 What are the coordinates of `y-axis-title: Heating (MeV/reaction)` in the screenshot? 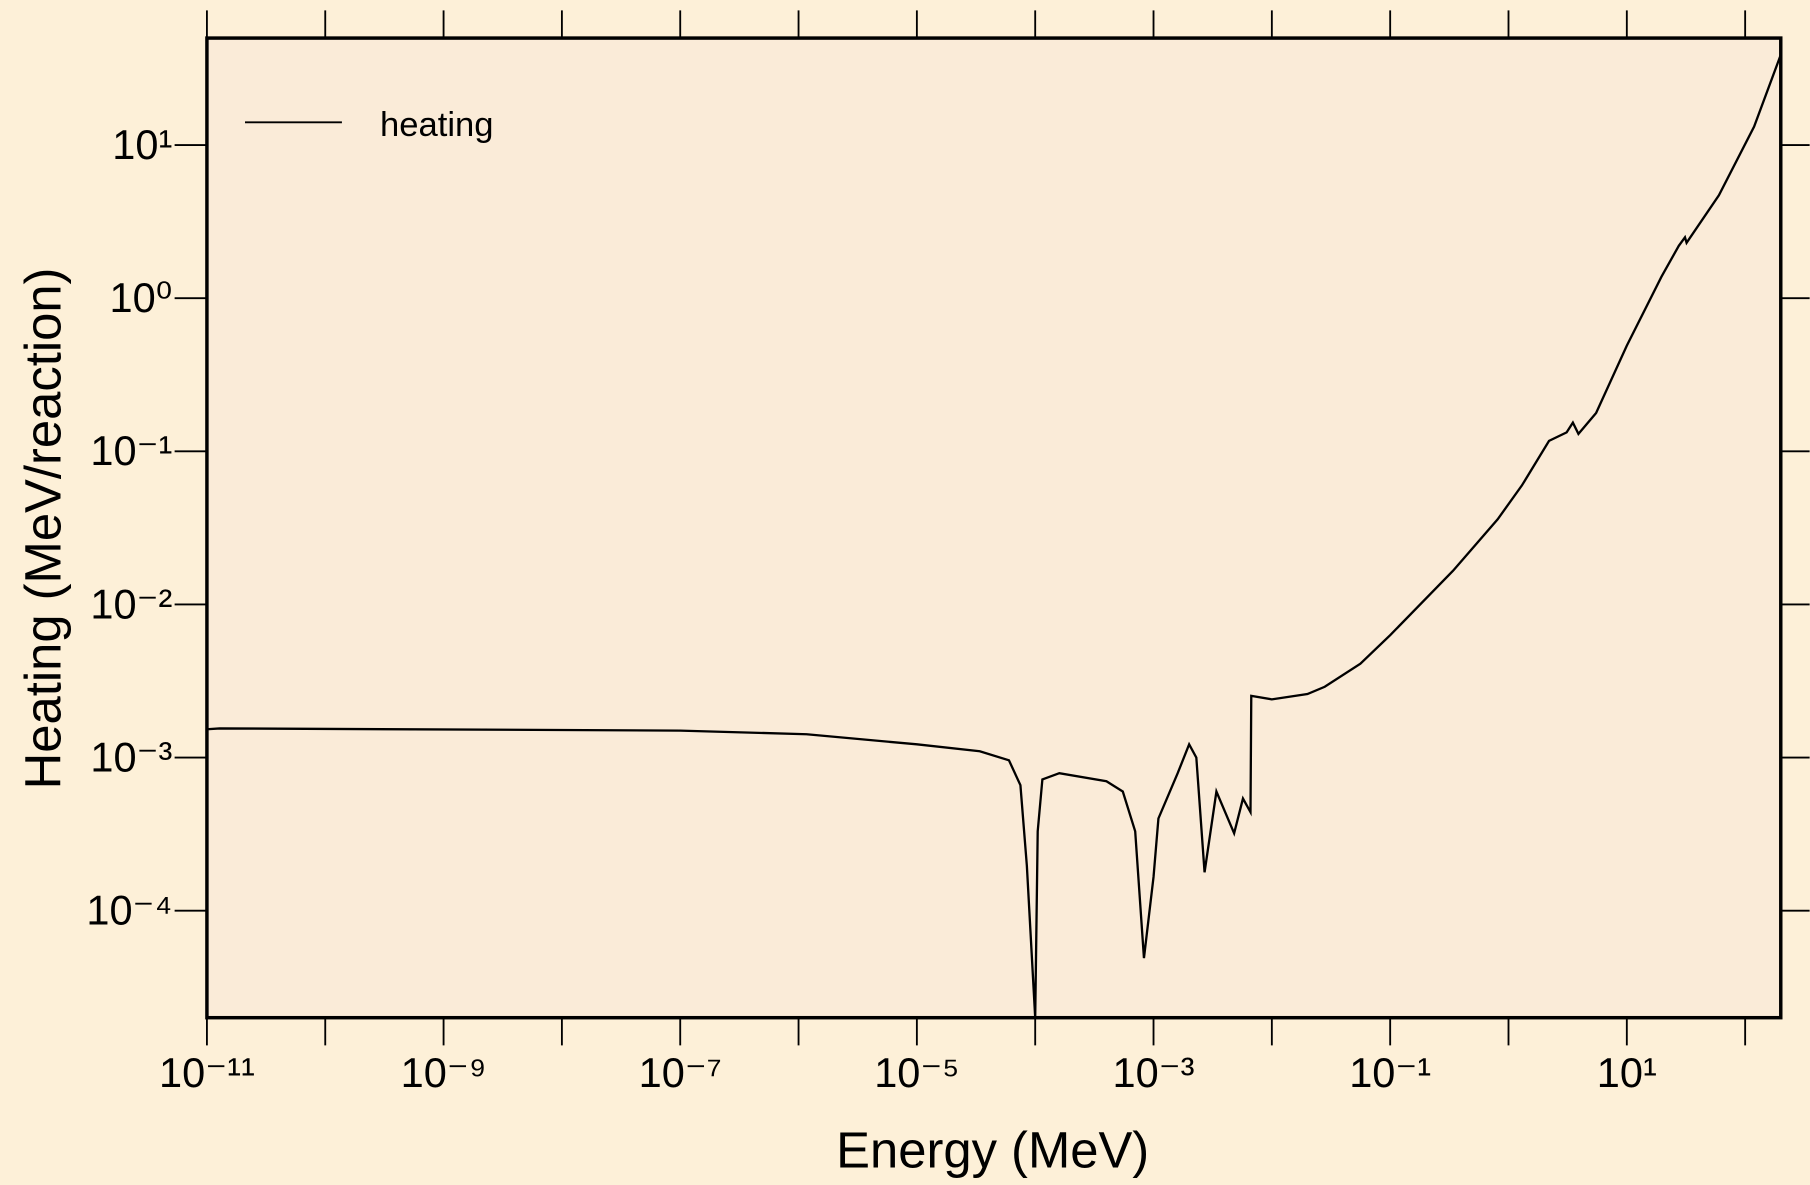 It's located at (42, 529).